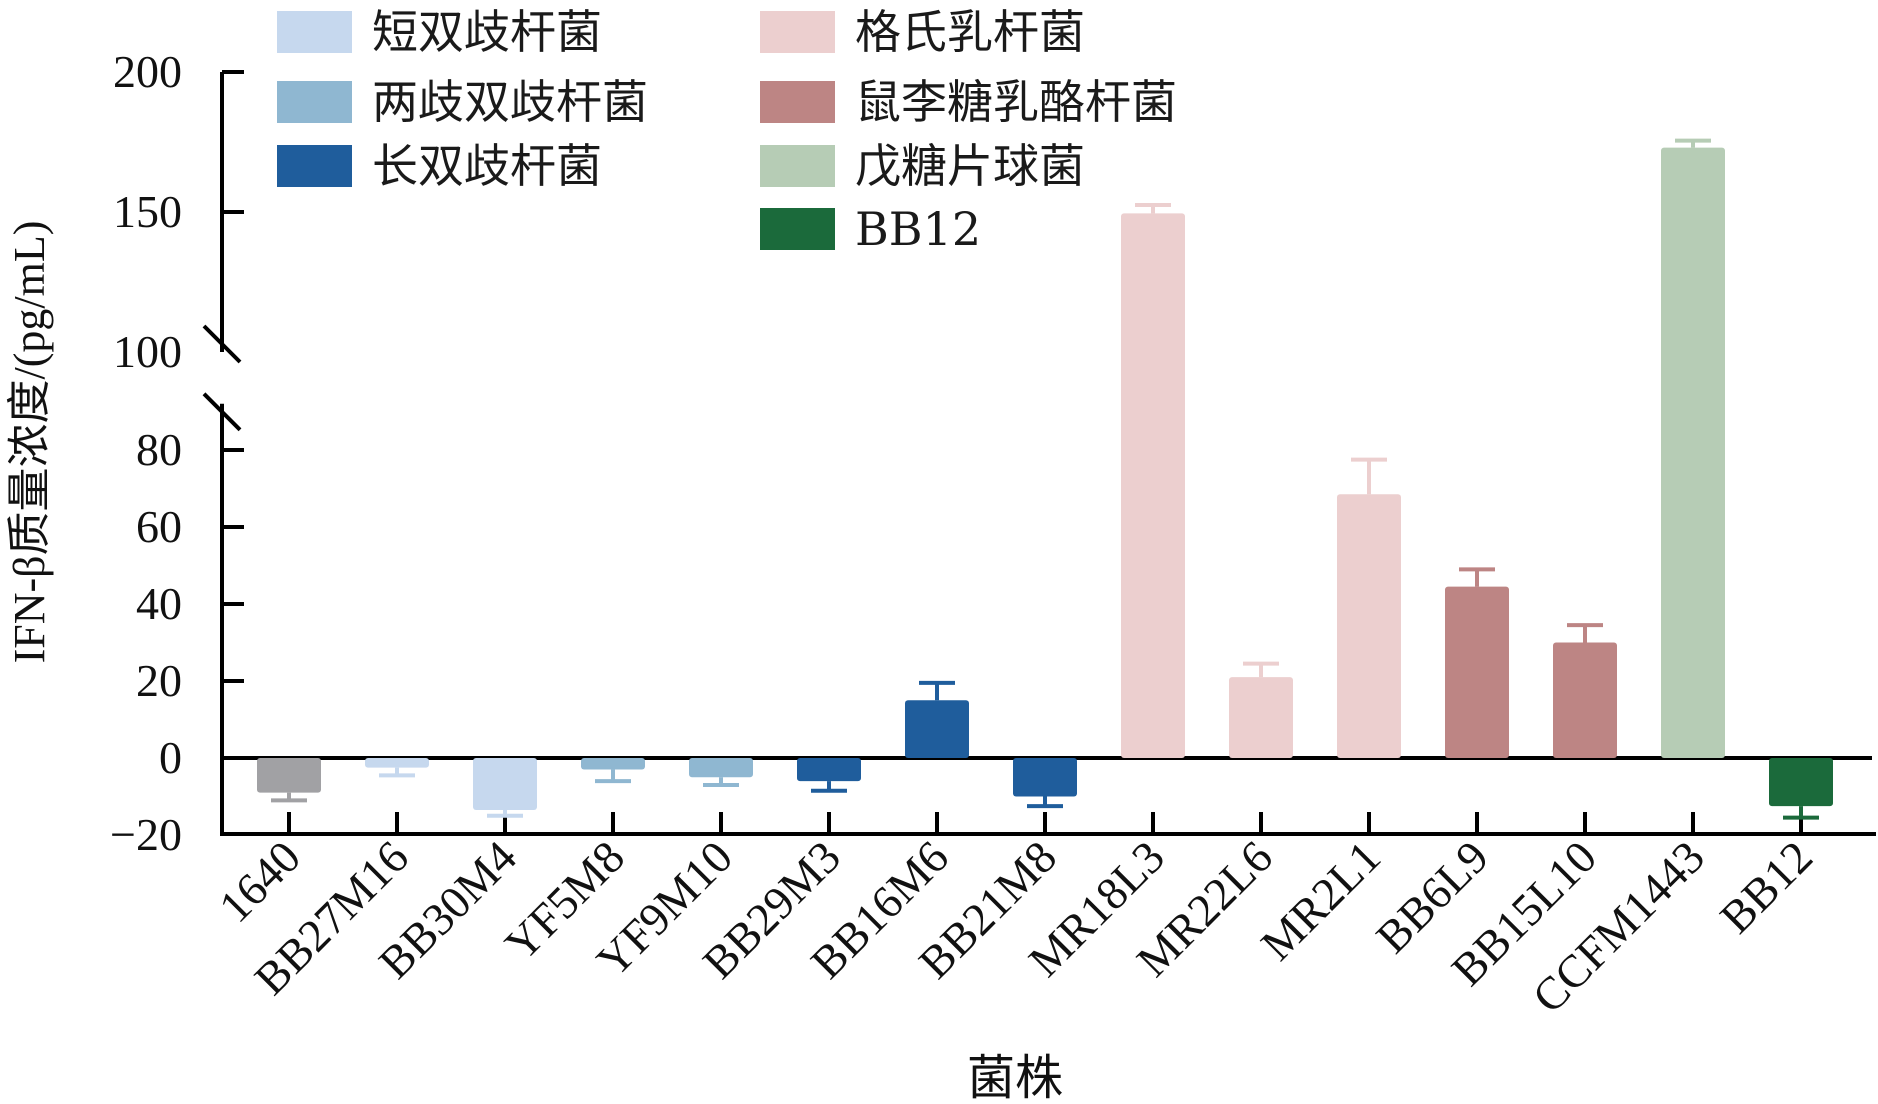  What do you see at coordinates (147, 351) in the screenshot?
I see `y-tick-label: 100` at bounding box center [147, 351].